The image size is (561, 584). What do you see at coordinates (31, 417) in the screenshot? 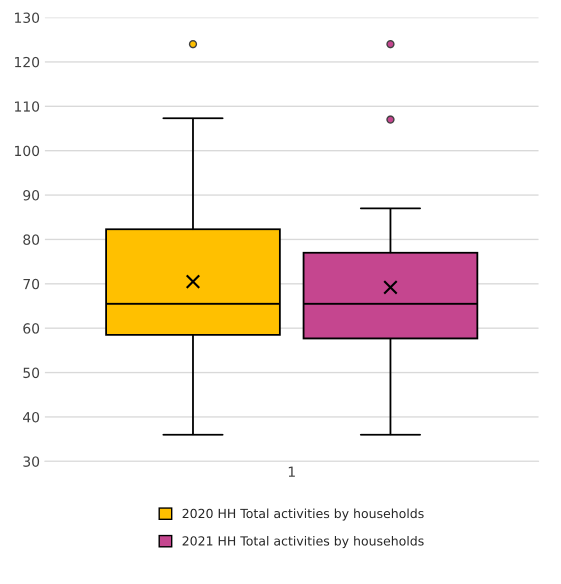
I see `y-tick-label: 40` at bounding box center [31, 417].